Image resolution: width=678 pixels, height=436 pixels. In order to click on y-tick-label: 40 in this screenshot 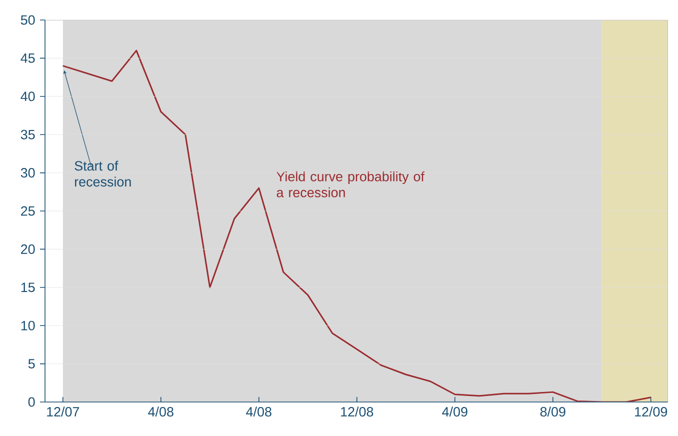, I will do `click(27, 97)`.